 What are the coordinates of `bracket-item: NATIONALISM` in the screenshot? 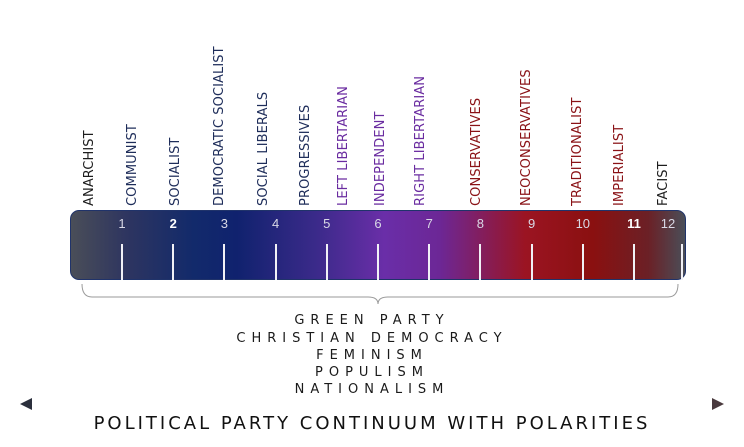 It's located at (372, 389).